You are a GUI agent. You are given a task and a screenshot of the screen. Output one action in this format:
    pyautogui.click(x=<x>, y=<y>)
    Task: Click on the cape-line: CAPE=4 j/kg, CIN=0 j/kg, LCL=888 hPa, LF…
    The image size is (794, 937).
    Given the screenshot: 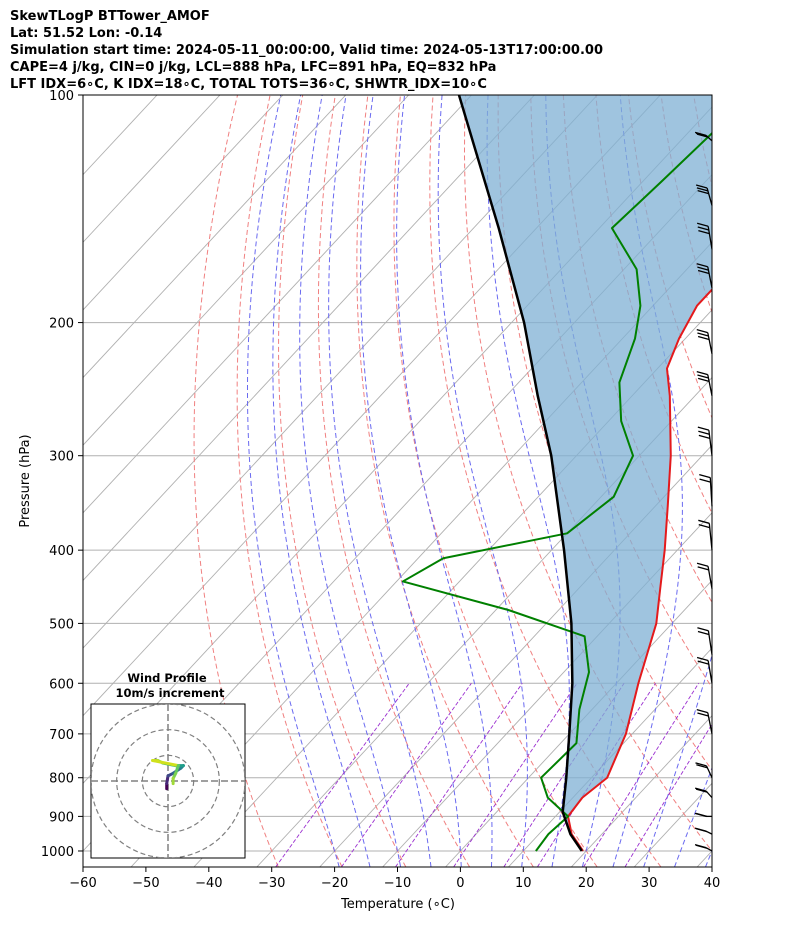 What is the action you would take?
    pyautogui.click(x=253, y=67)
    